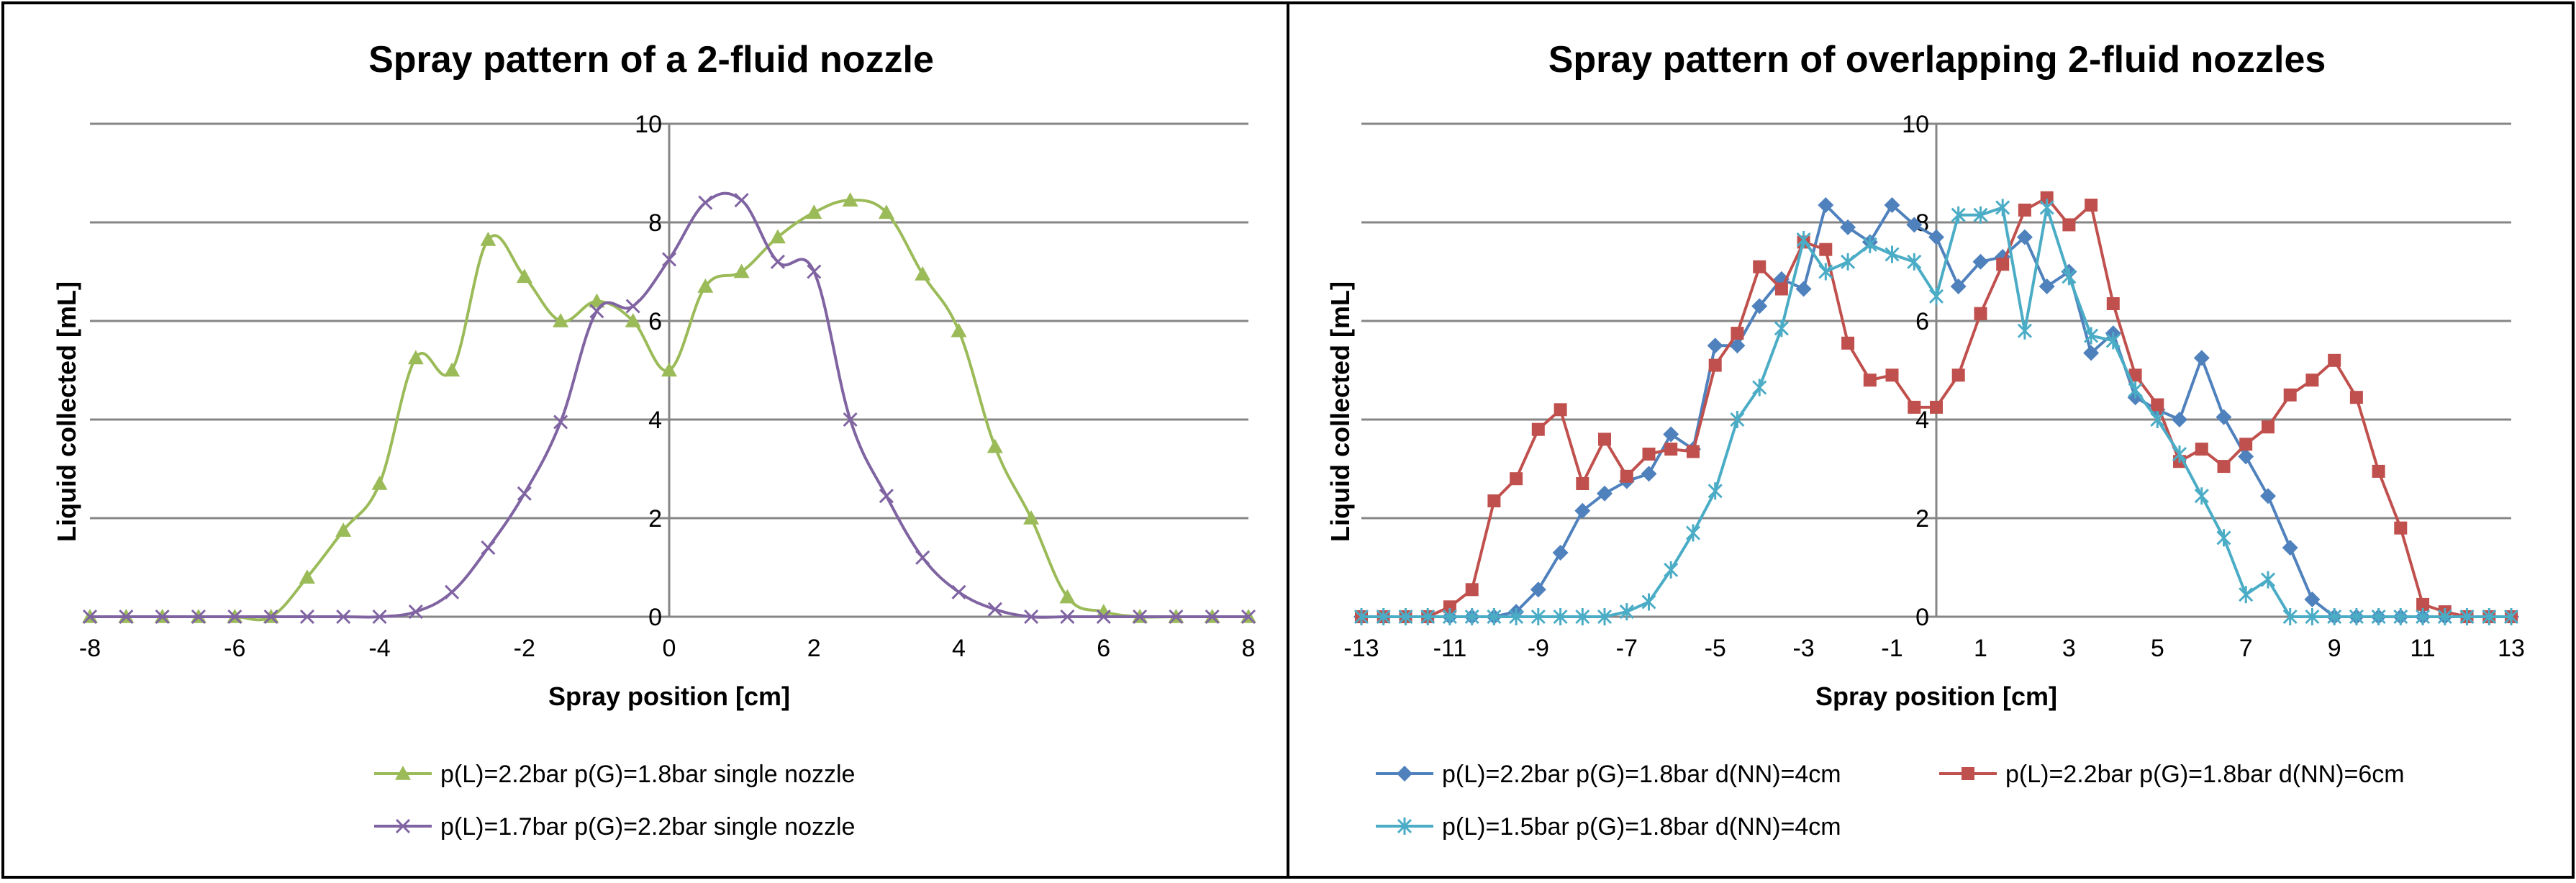 This screenshot has width=2576, height=883. Describe the element at coordinates (1450, 648) in the screenshot. I see `x-tick-label: -11` at that location.